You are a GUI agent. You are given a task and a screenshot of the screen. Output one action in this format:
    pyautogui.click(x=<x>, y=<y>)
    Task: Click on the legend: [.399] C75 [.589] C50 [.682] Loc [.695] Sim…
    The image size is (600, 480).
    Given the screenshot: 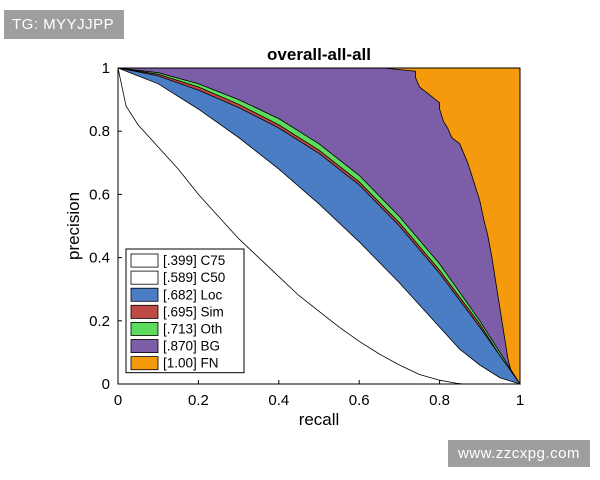 What is the action you would take?
    pyautogui.click(x=185, y=311)
    